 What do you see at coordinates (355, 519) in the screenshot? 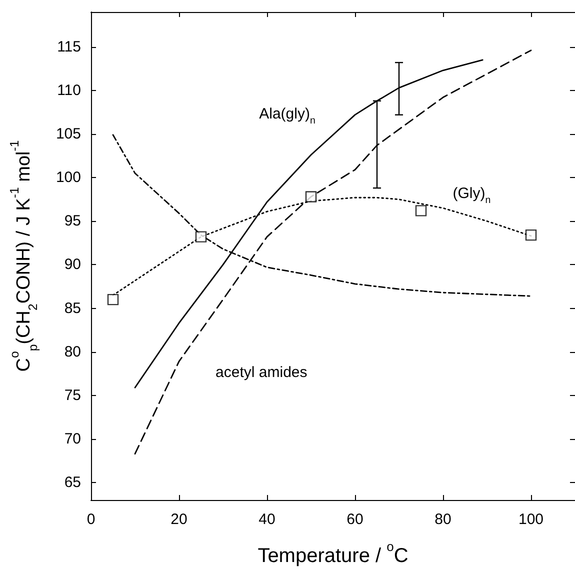
I see `x-tick-label: 60` at bounding box center [355, 519].